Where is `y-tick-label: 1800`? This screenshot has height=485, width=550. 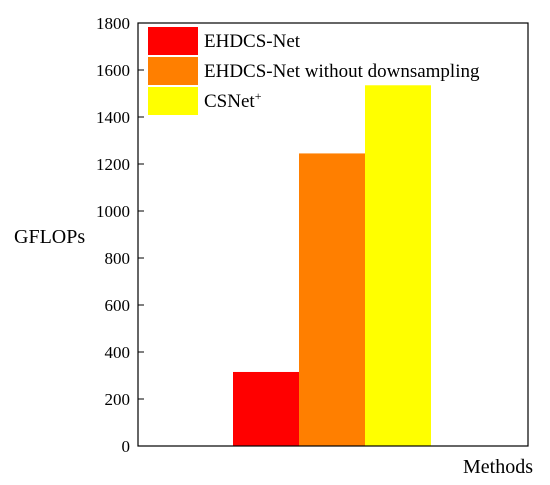
y-tick-label: 1800 is located at coordinates (113, 23).